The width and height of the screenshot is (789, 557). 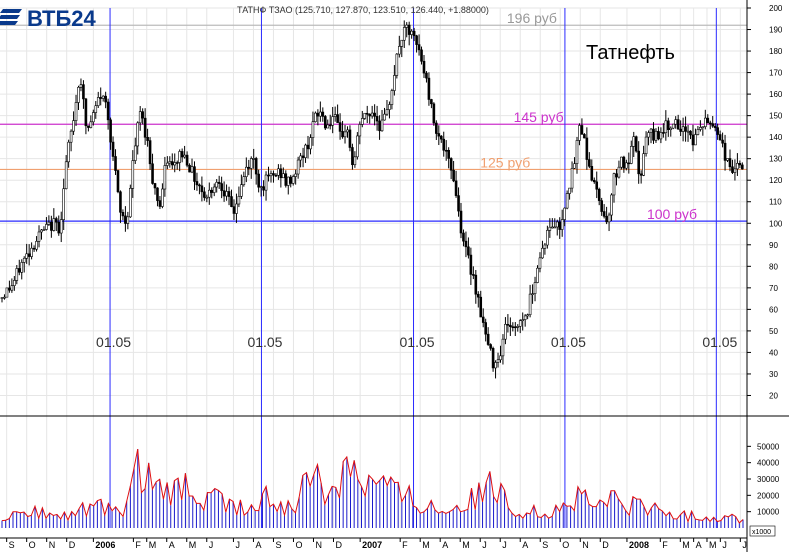 I want to click on price-tick-label: 80, so click(x=773, y=266).